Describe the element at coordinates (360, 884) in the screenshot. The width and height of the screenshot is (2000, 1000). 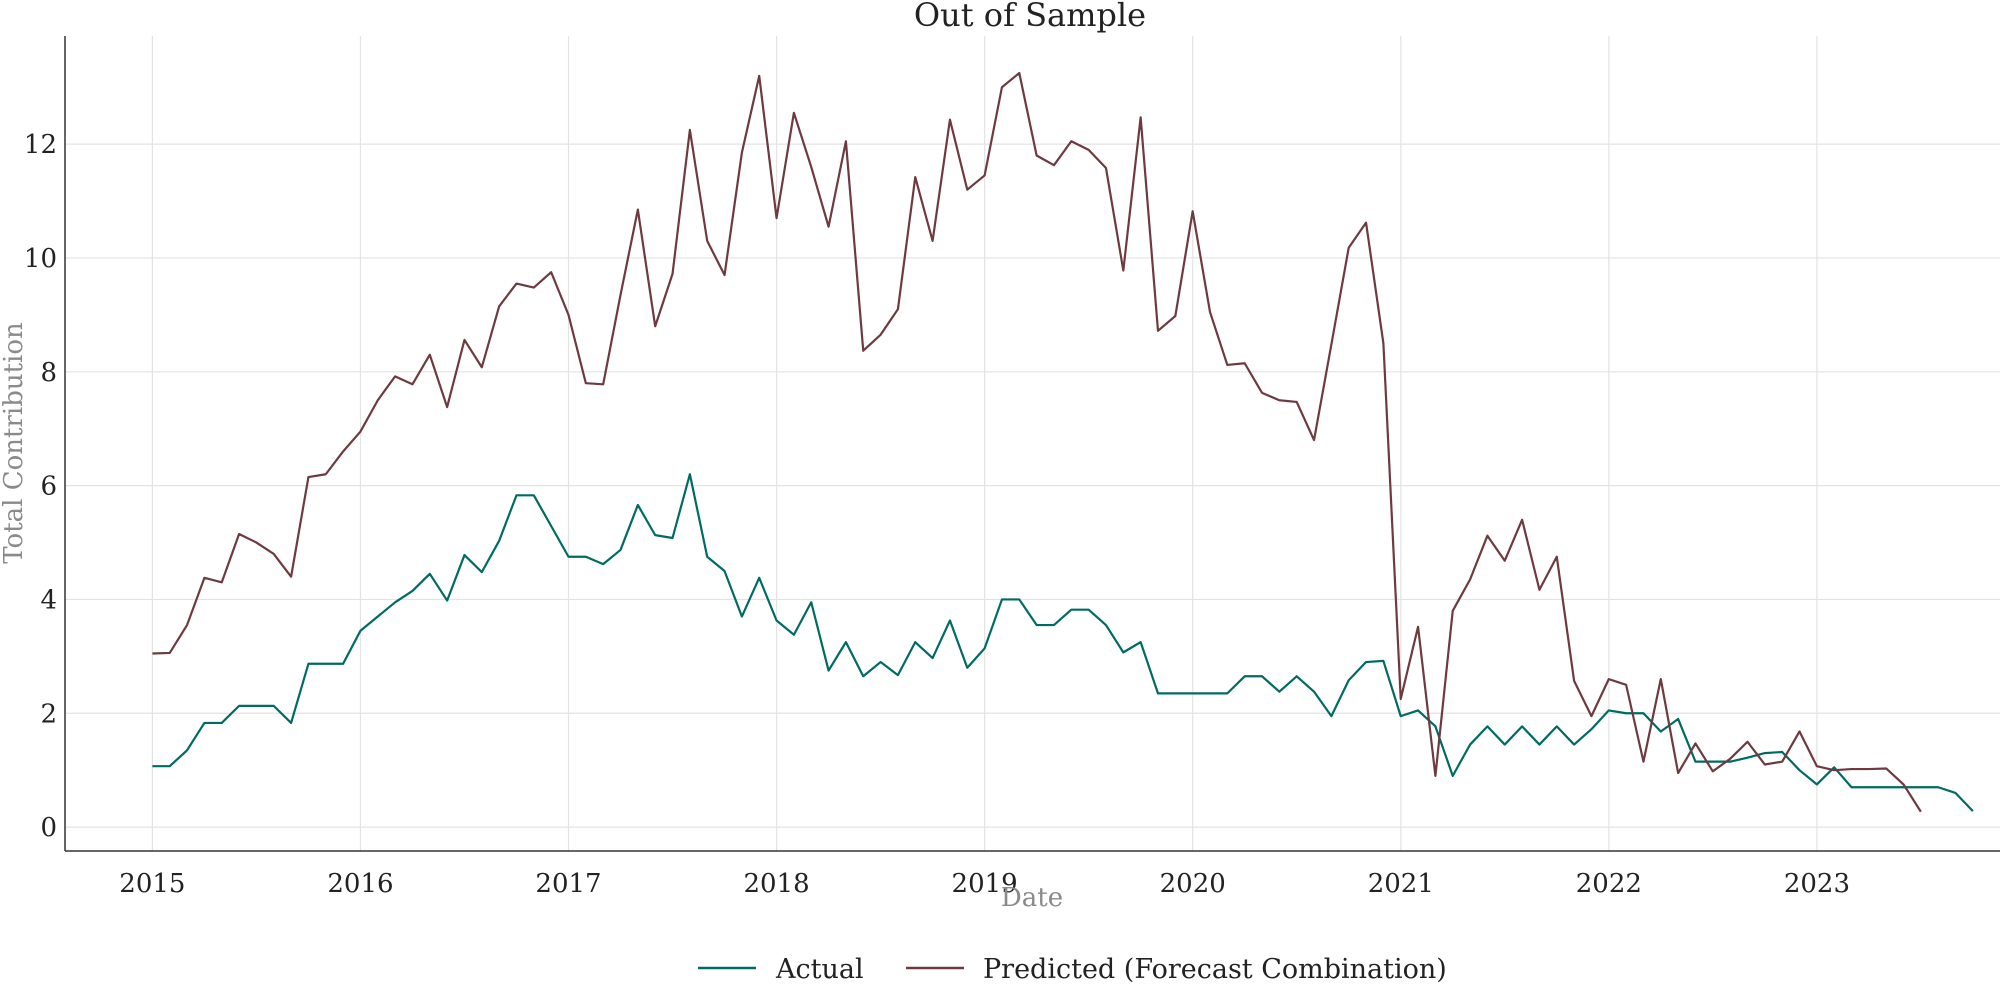
I see `x-tick-label: 2016` at that location.